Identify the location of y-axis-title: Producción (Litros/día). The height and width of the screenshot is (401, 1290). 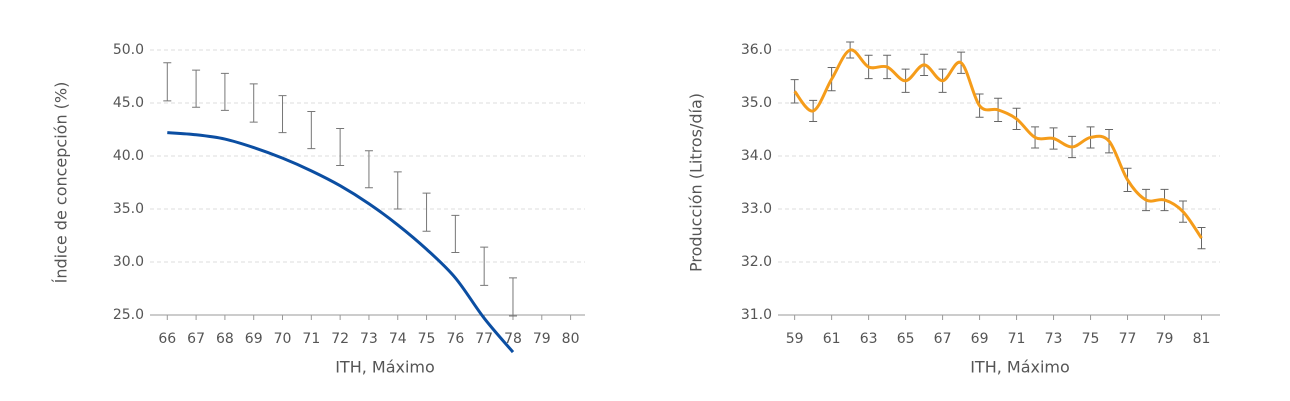
(696, 182).